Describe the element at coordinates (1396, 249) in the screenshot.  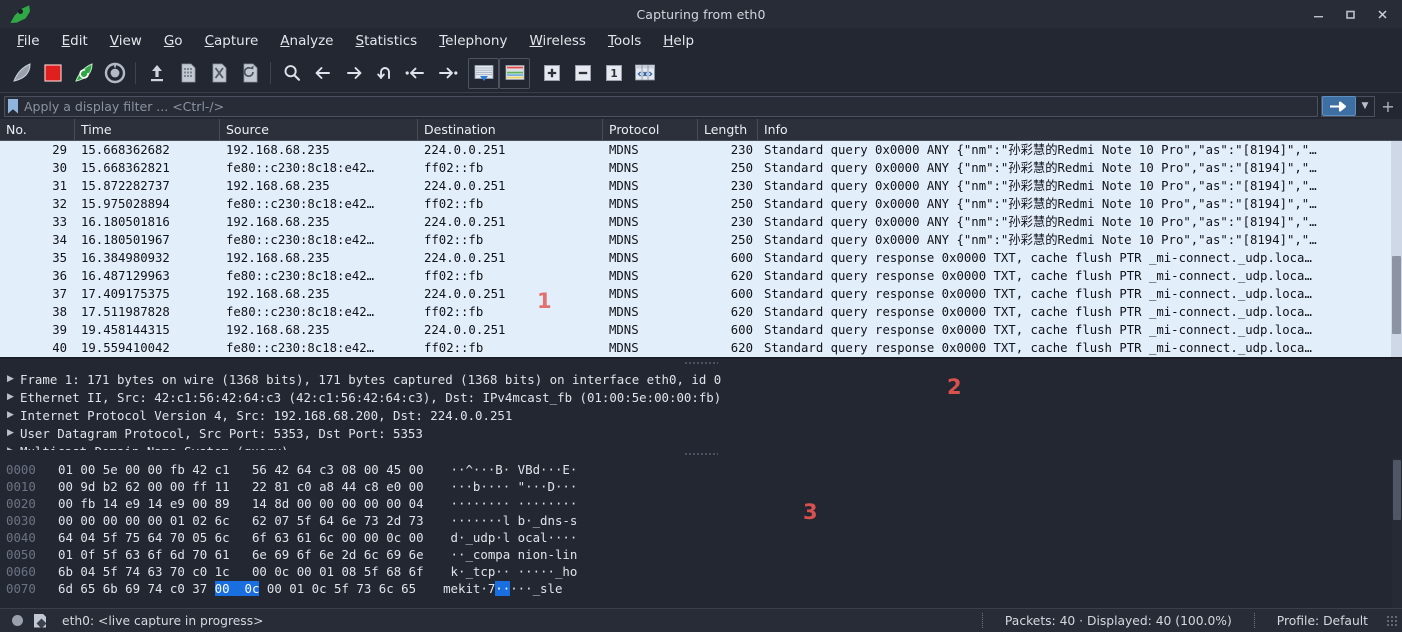
I see `packet-list-scrollbar` at that location.